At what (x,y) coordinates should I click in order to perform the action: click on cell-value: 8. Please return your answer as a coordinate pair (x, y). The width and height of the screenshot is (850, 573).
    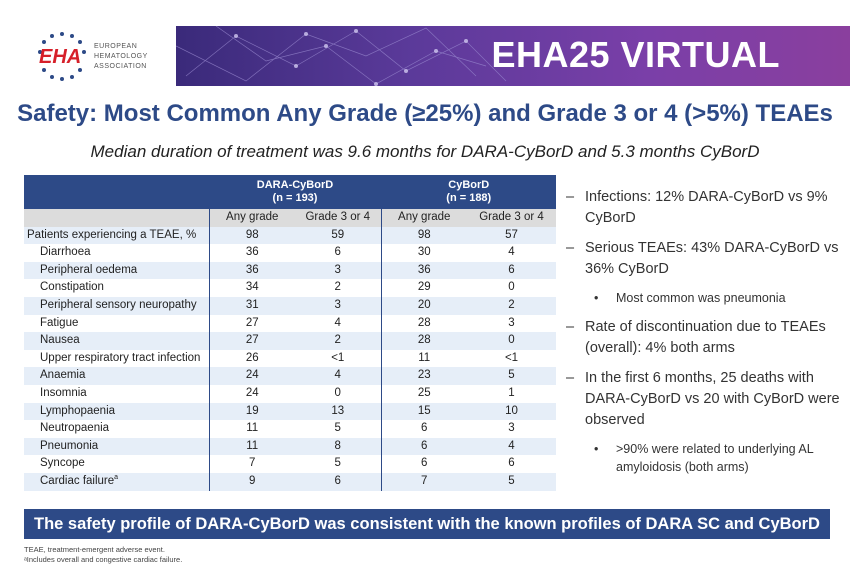
    Looking at the image, I should click on (338, 446).